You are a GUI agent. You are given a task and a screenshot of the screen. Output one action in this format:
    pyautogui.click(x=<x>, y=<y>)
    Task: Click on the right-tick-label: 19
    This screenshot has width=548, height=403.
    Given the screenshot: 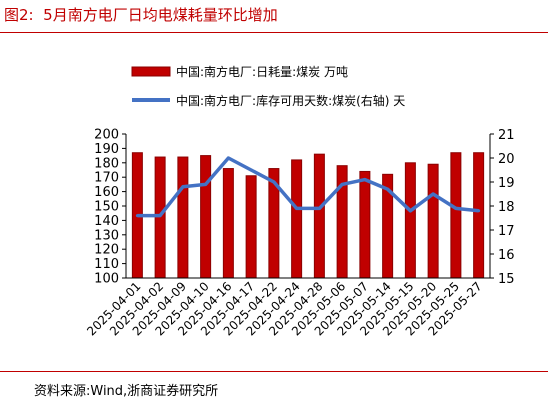 What is the action you would take?
    pyautogui.click(x=506, y=183)
    